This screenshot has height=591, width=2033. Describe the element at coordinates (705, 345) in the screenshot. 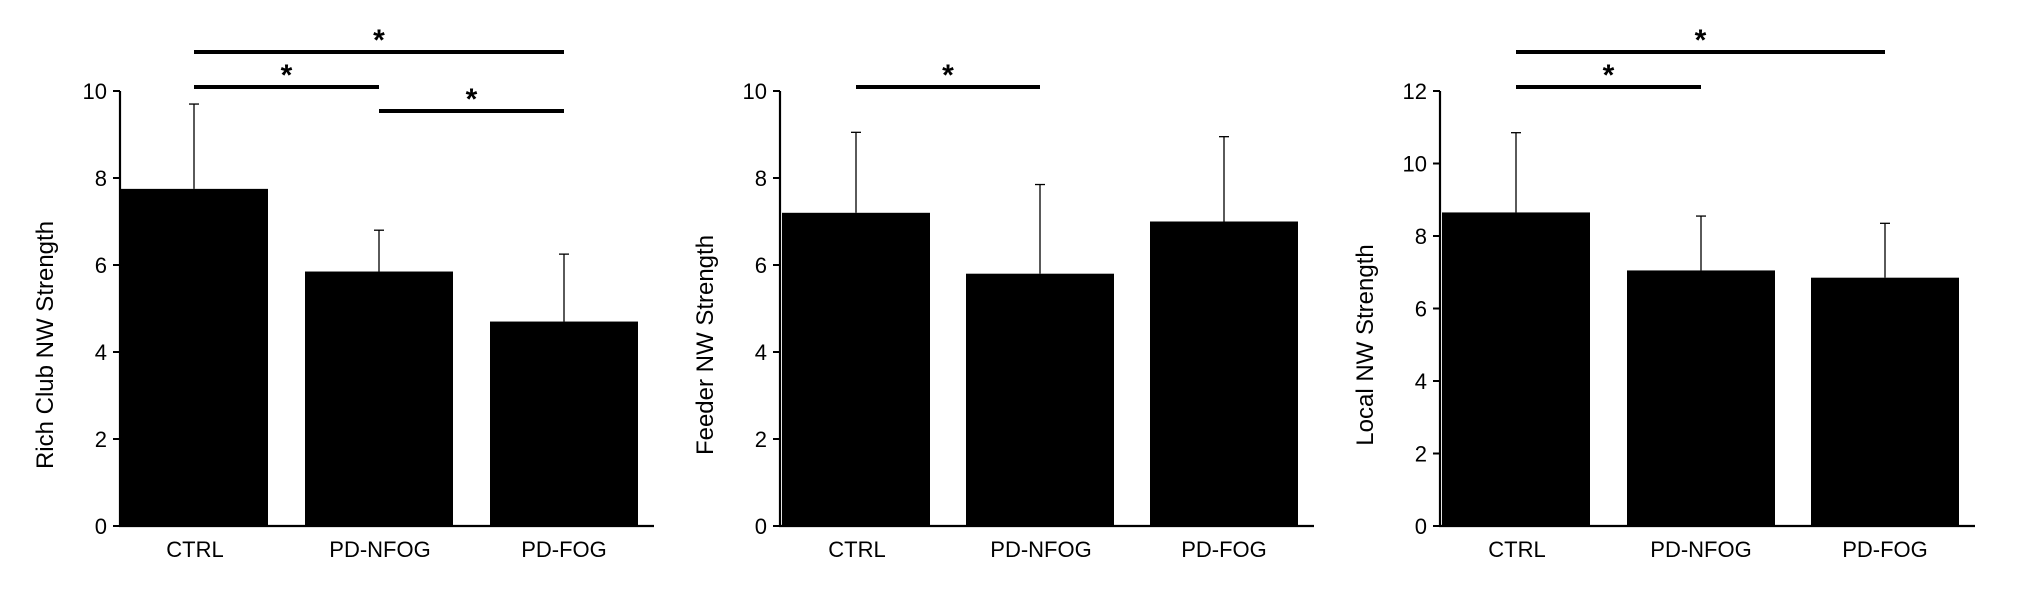

I see `y-axis-label: Feeder NW Strength` at that location.